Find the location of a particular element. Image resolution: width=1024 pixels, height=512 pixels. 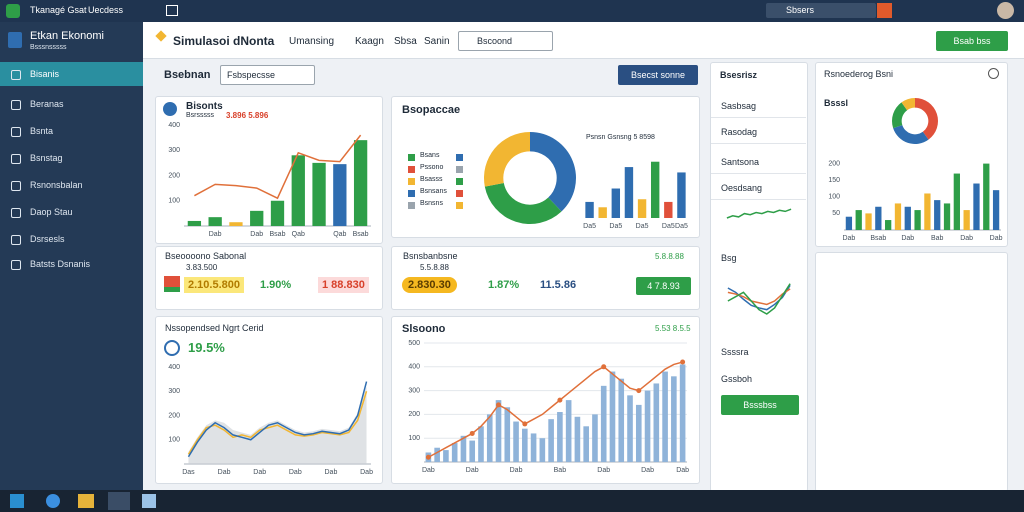

kpi-title: Bsnsbanbsne is located at coordinates (430, 256).